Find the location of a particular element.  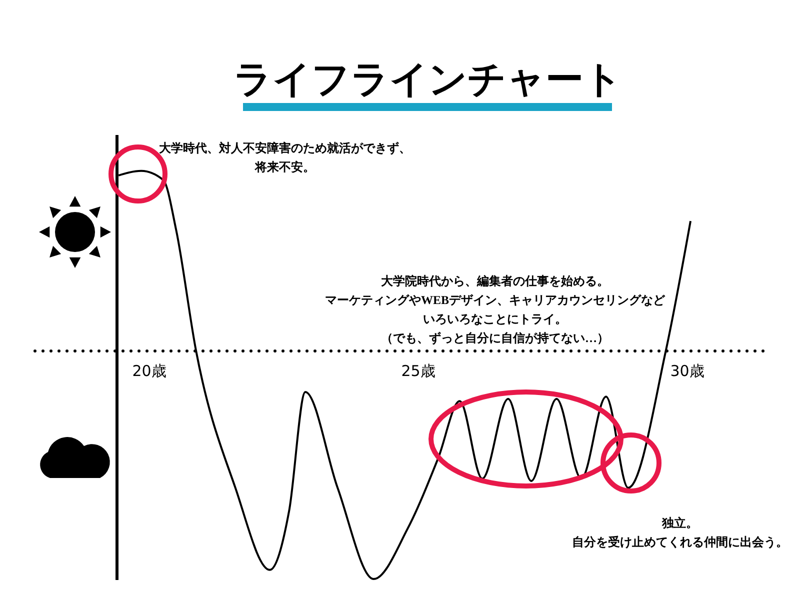

annotation: いろいろなことにトライ。 is located at coordinates (495, 319).